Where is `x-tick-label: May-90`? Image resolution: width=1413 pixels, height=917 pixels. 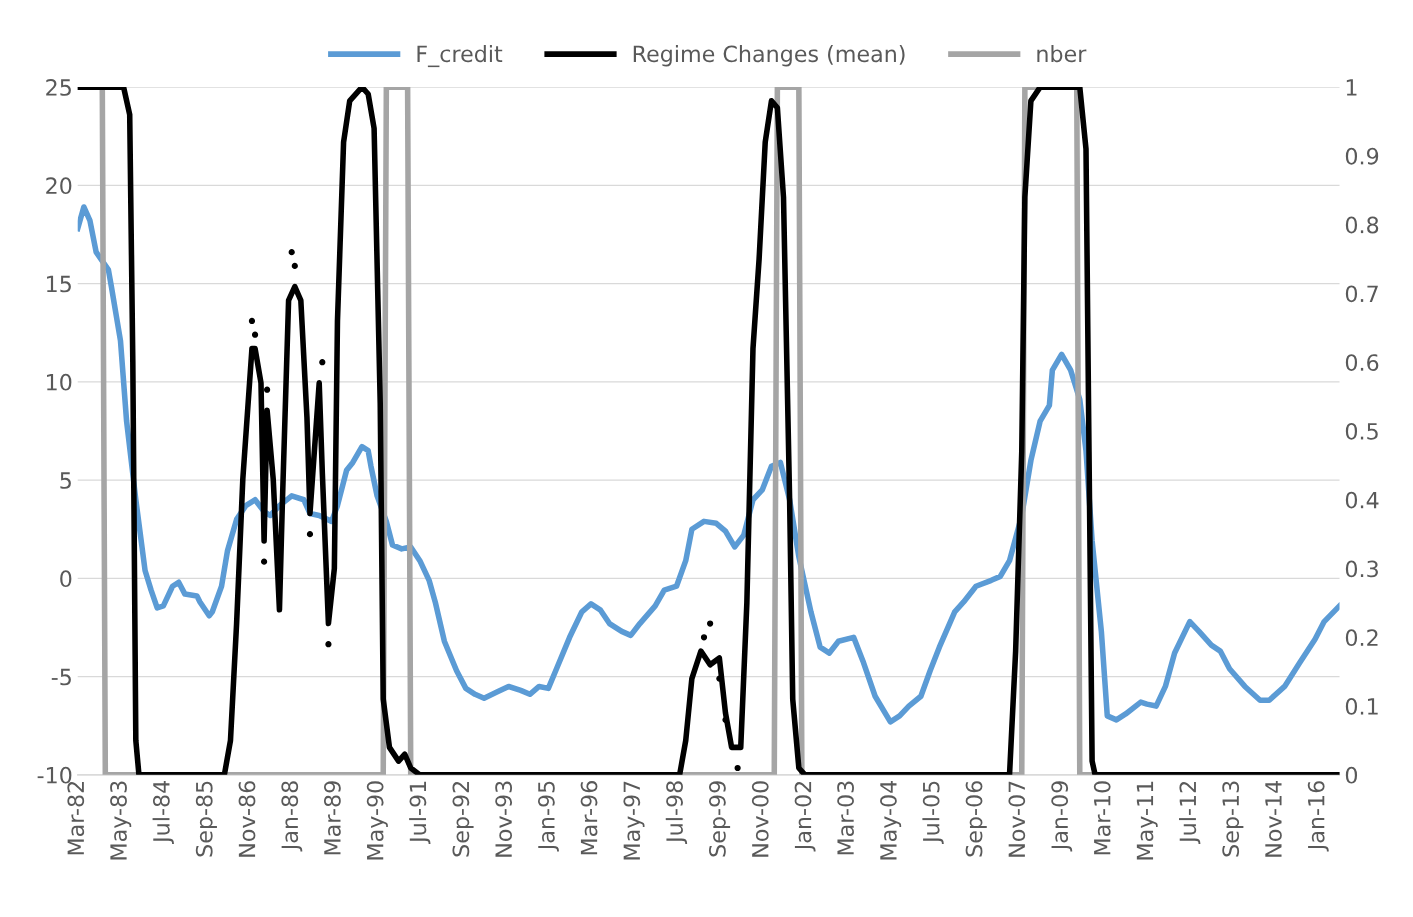 x-tick-label: May-90 is located at coordinates (377, 820).